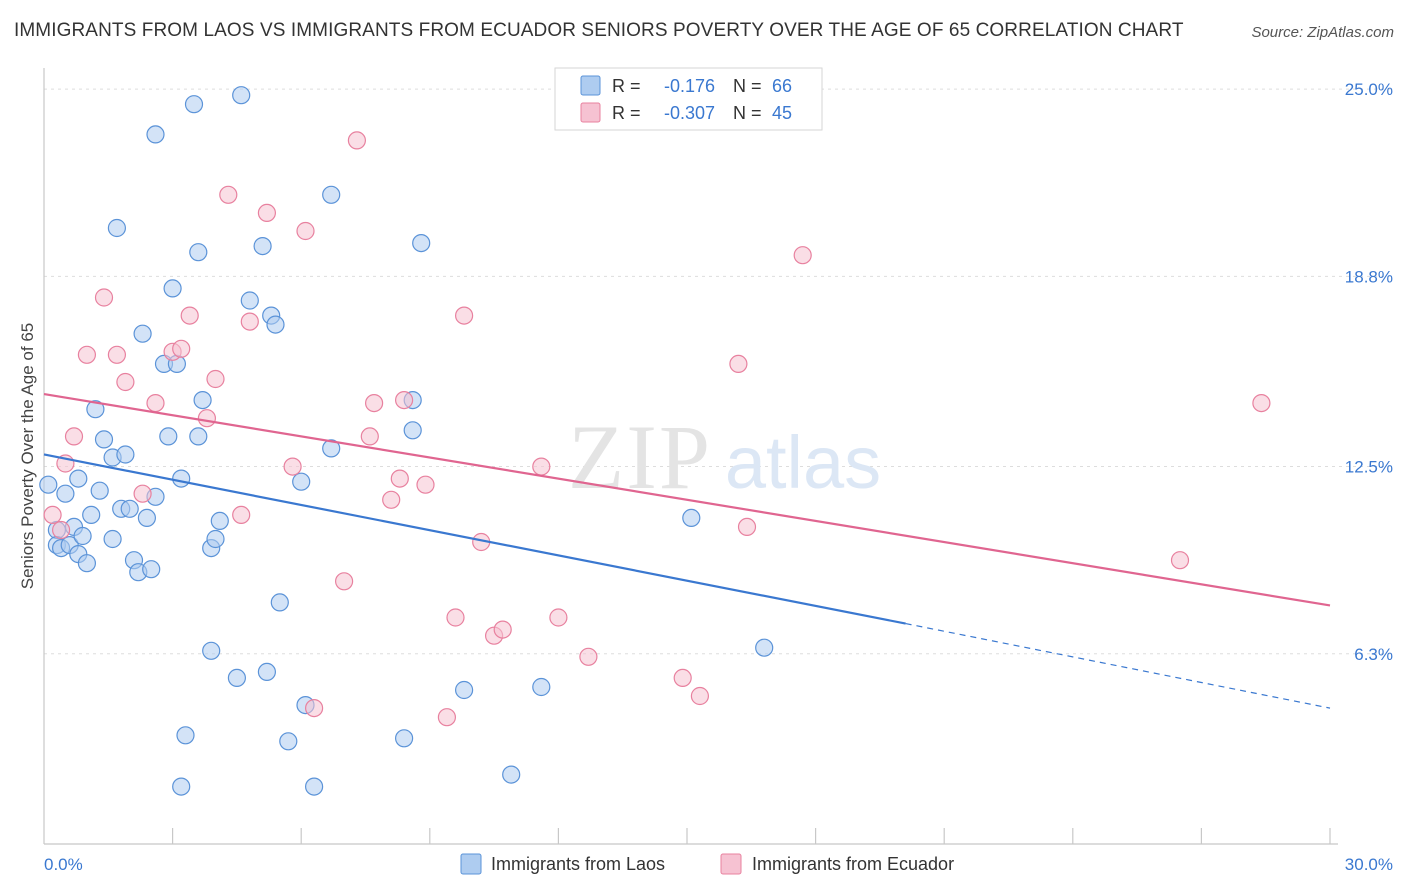 The image size is (1406, 892). I want to click on legend-r-value-laos: -0.176, so click(689, 86).